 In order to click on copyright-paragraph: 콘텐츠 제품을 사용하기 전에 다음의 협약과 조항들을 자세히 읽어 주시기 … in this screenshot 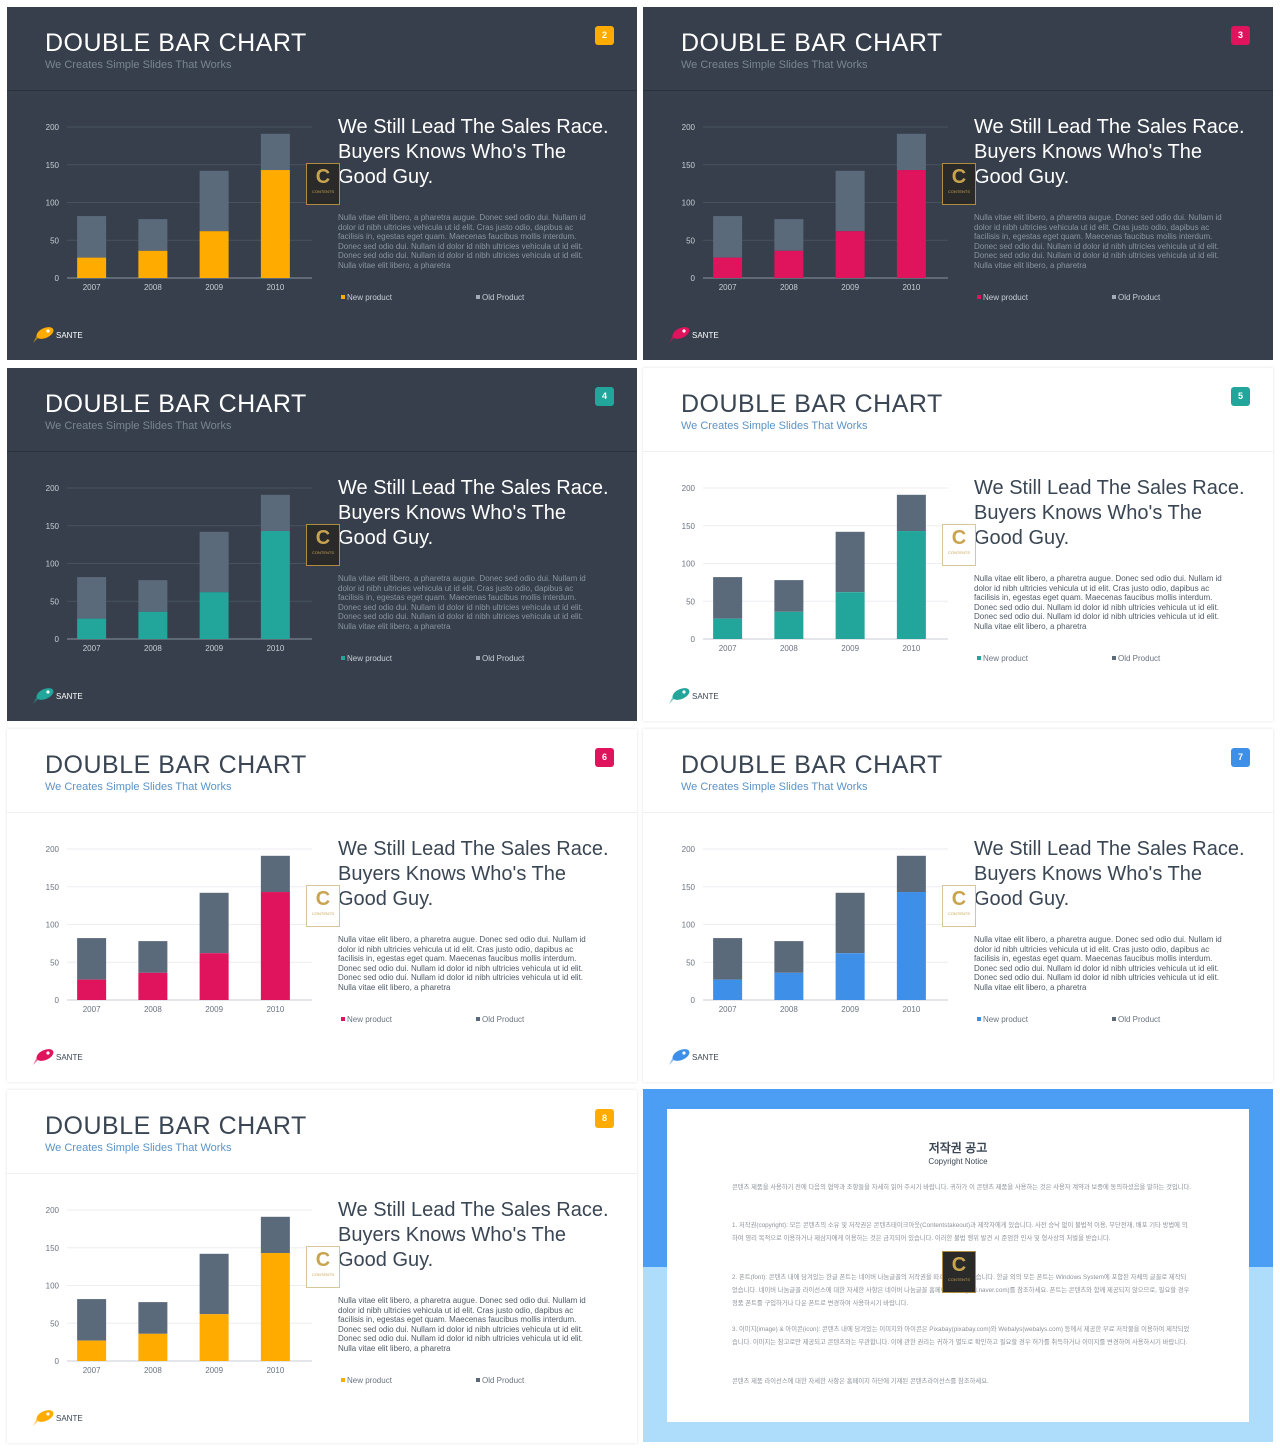, I will do `click(962, 1187)`.